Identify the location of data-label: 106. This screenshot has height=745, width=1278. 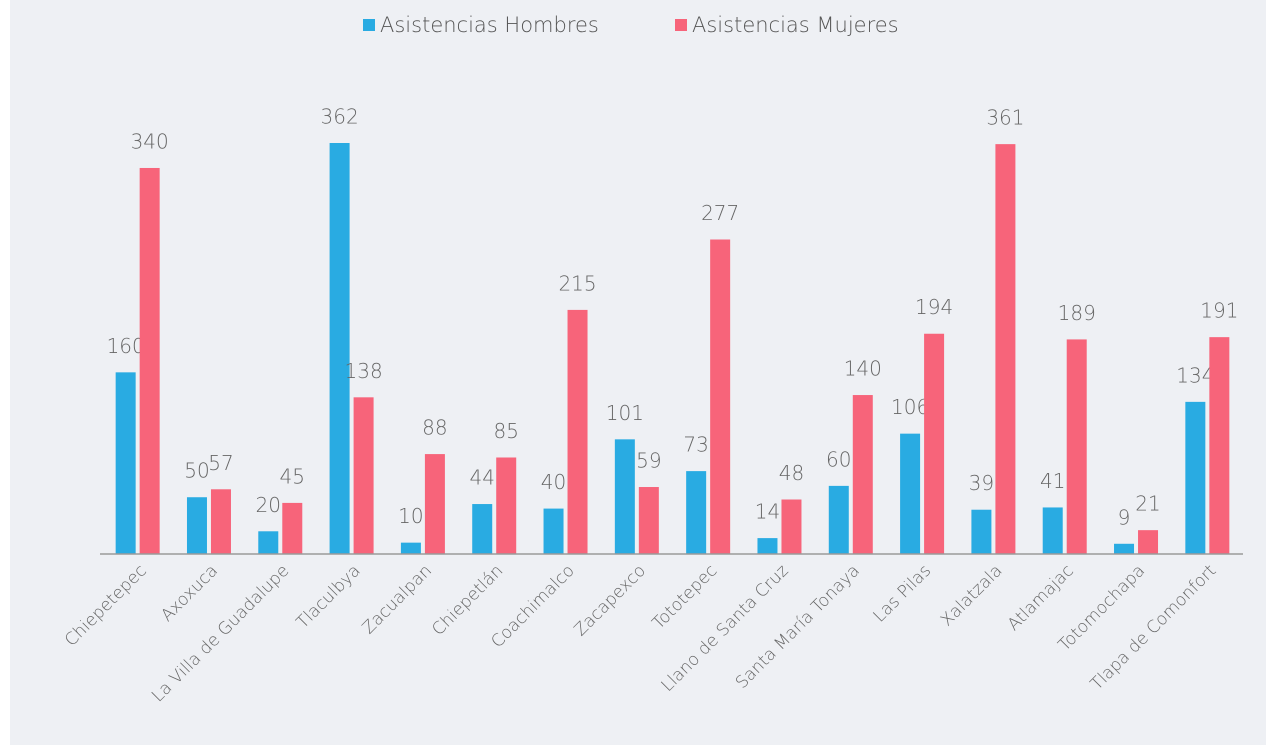
(910, 407).